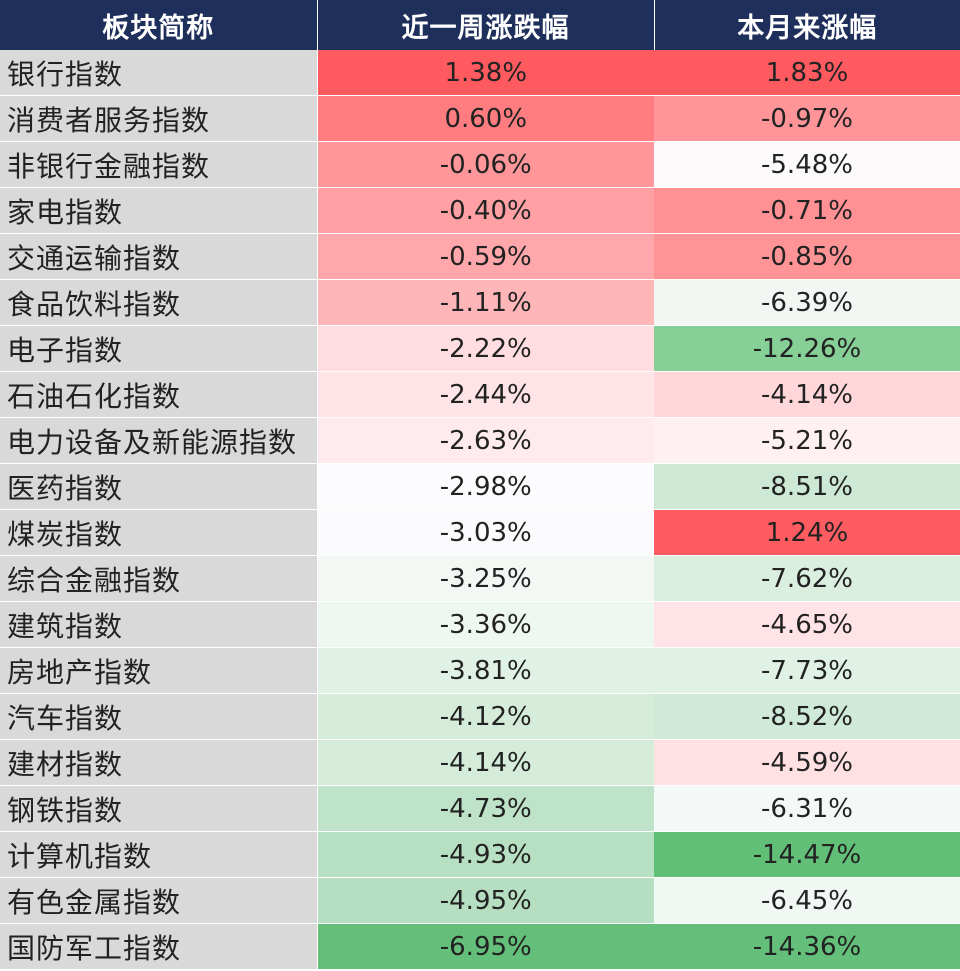 This screenshot has width=960, height=971. I want to click on weekly-change-cell: -3.25%, so click(485, 578).